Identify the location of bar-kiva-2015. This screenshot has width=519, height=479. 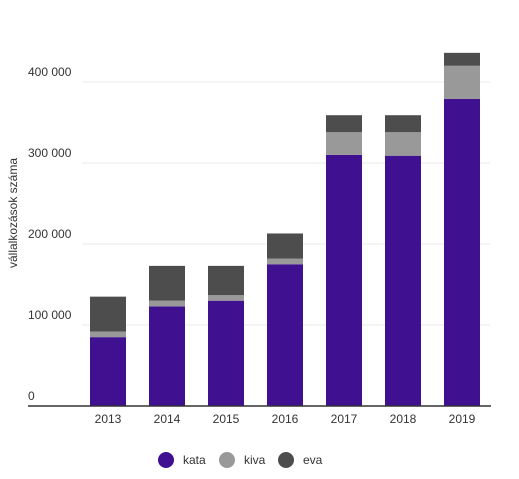
(226, 298).